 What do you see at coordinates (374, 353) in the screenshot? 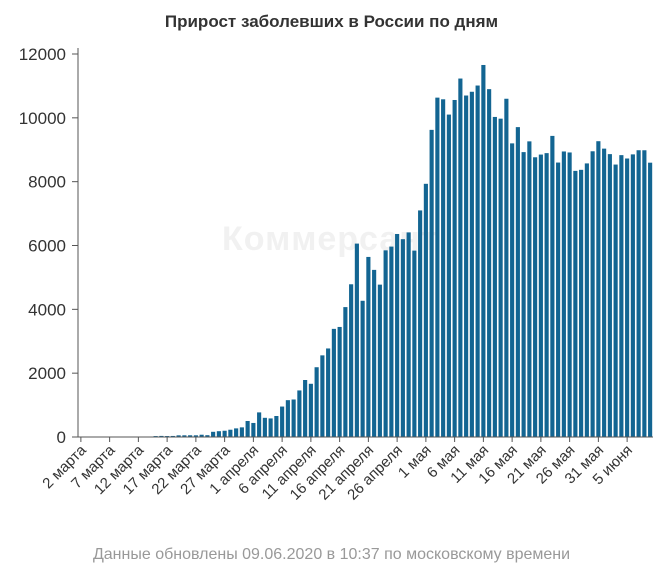
I see `bar: 22 апреля: 5236` at bounding box center [374, 353].